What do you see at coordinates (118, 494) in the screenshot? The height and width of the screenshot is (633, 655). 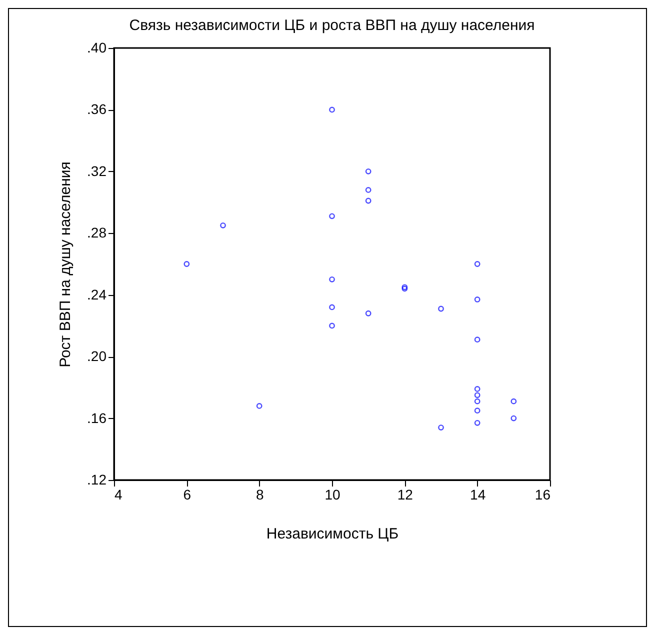 I see `x-tick-label: 4` at bounding box center [118, 494].